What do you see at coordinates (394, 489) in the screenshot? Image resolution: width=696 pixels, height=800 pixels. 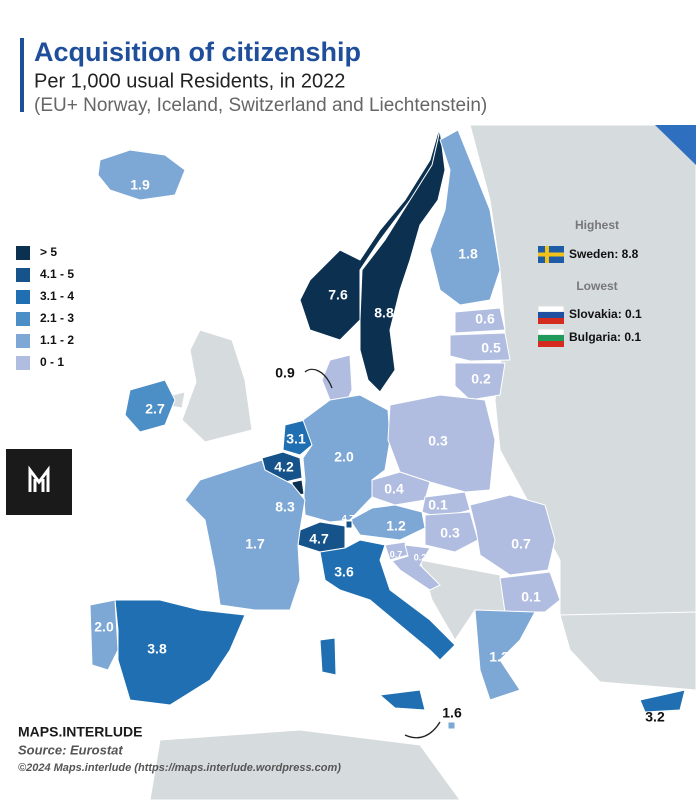 I see `region-value-label: 0.4` at bounding box center [394, 489].